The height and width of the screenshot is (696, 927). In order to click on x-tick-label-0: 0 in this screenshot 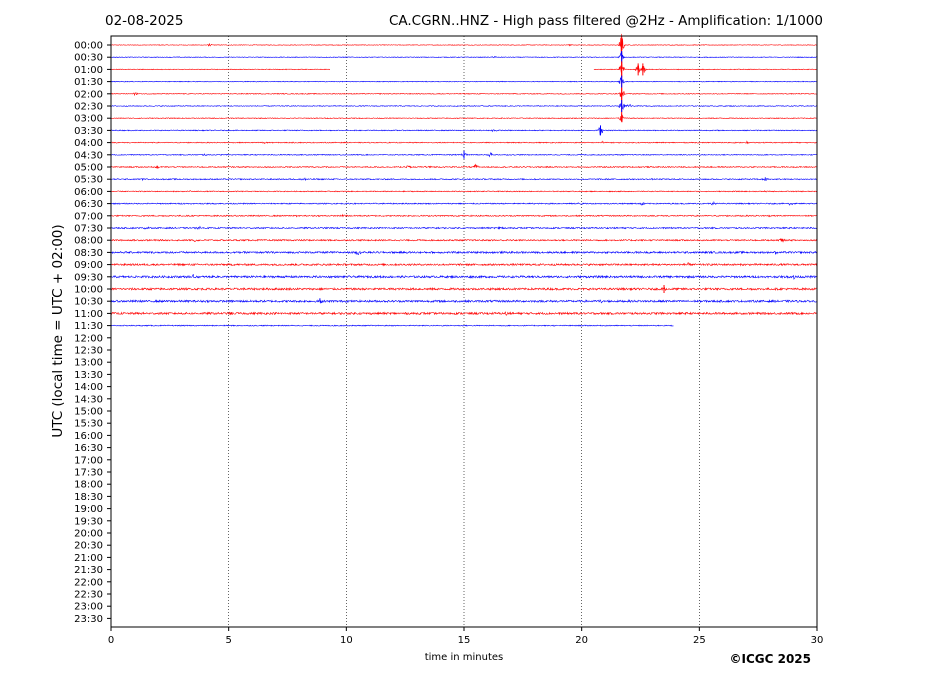, I will do `click(111, 640)`.